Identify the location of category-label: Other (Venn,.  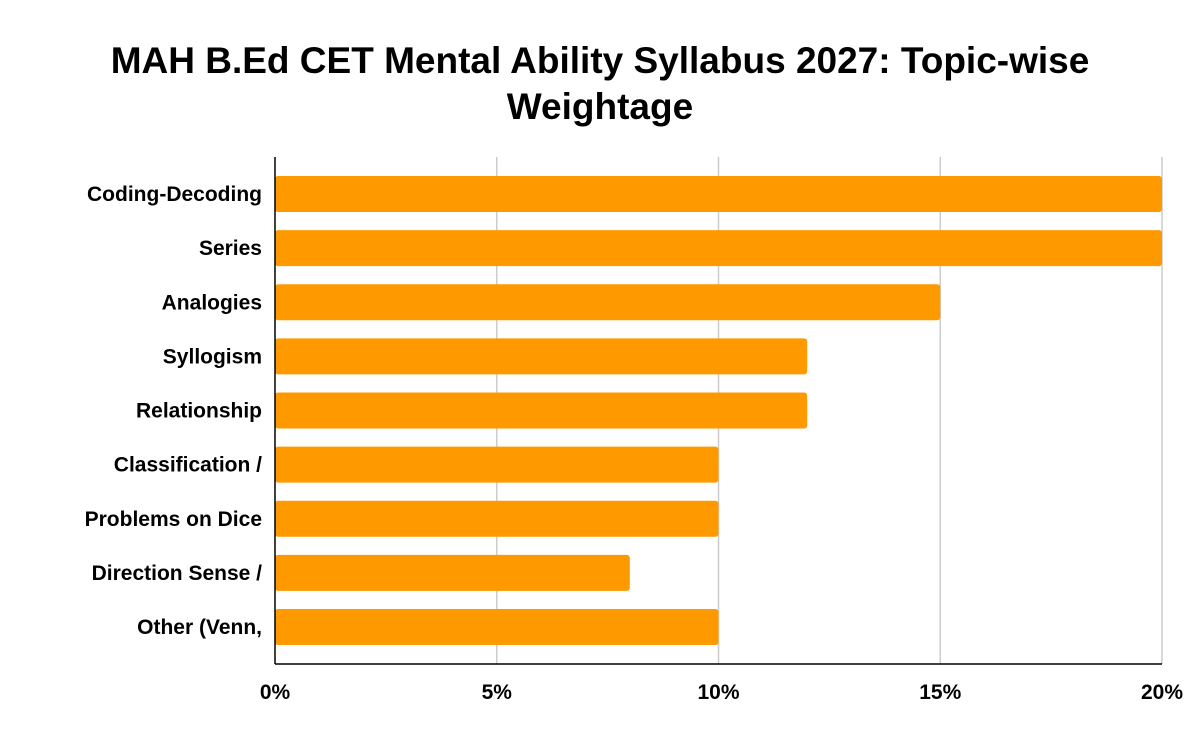
(199, 627).